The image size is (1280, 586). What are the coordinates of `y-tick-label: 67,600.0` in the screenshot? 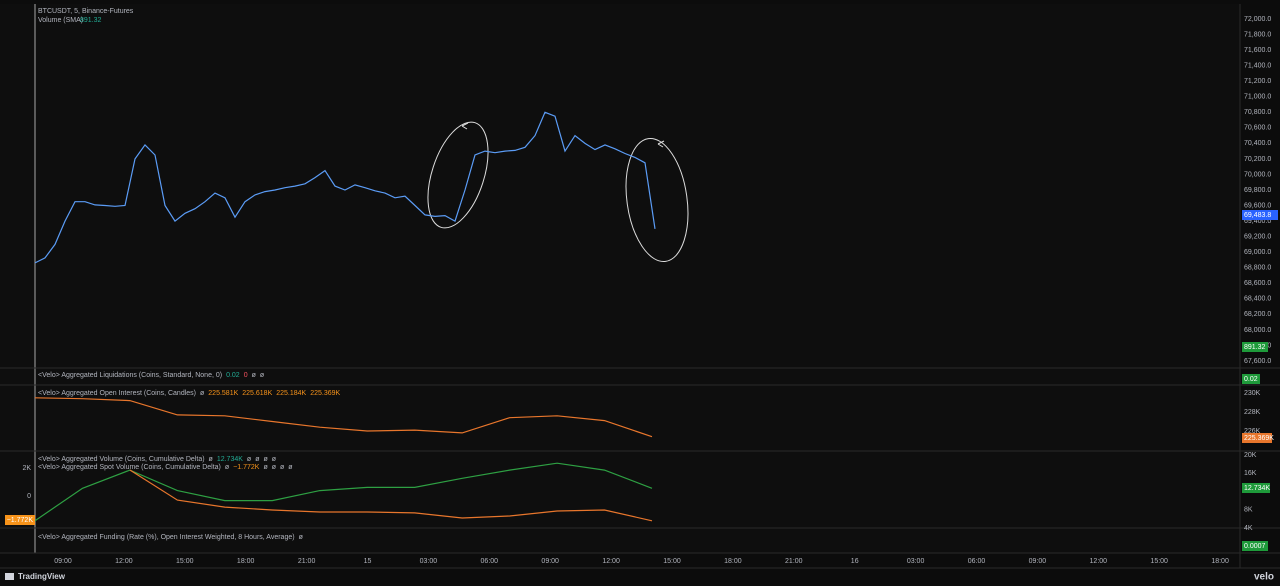 It's located at (1257, 361).